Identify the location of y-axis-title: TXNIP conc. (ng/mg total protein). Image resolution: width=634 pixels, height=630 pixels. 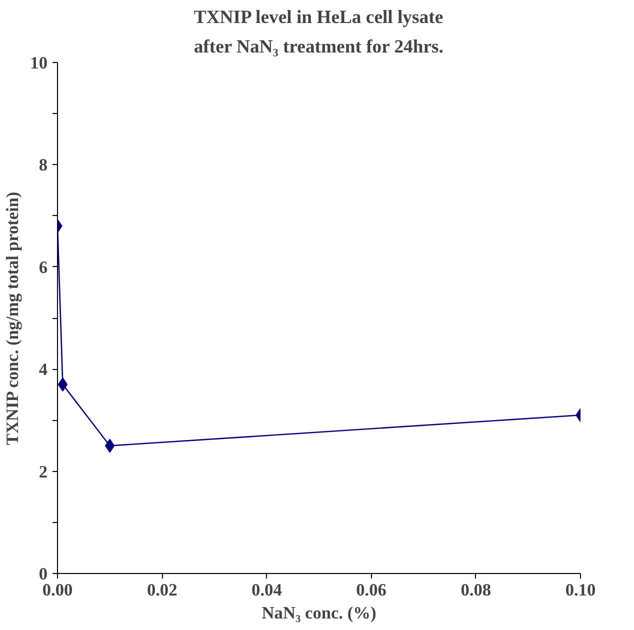
(12, 319).